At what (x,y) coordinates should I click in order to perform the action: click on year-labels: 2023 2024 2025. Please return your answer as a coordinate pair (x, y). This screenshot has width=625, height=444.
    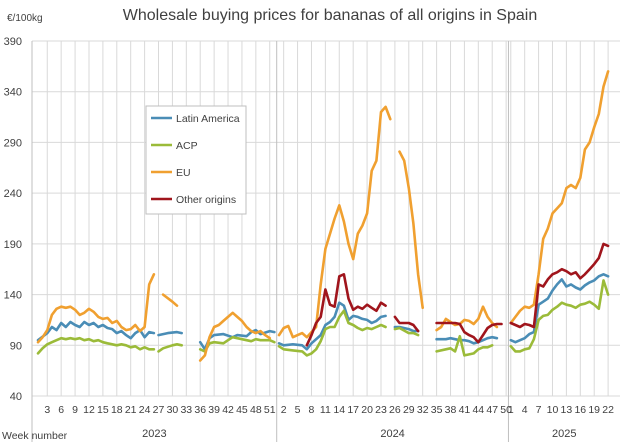
    Looking at the image, I should click on (359, 434).